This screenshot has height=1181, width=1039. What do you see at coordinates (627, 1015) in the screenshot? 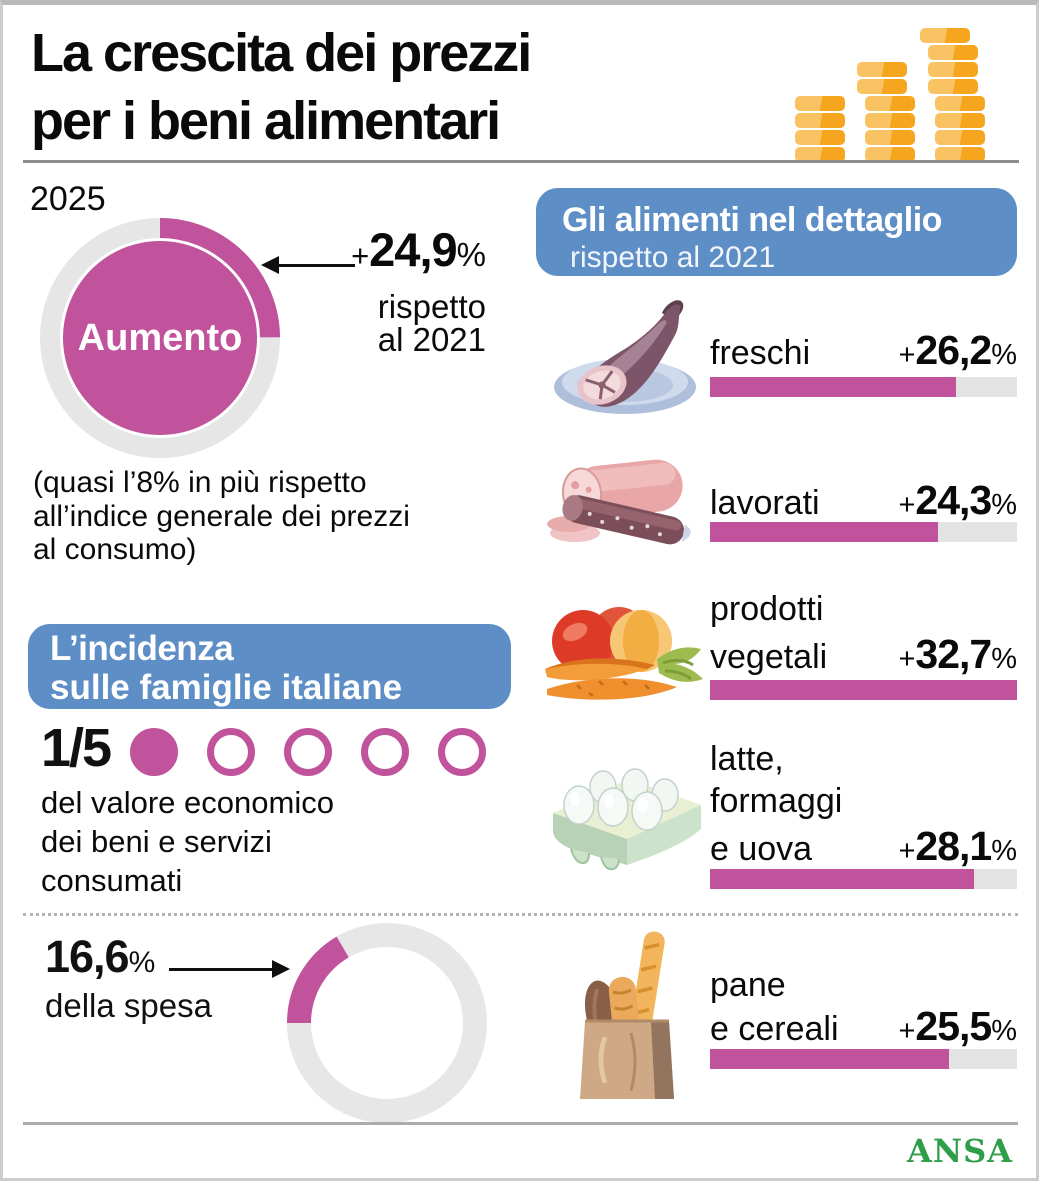
I see `bread-bag-icon` at bounding box center [627, 1015].